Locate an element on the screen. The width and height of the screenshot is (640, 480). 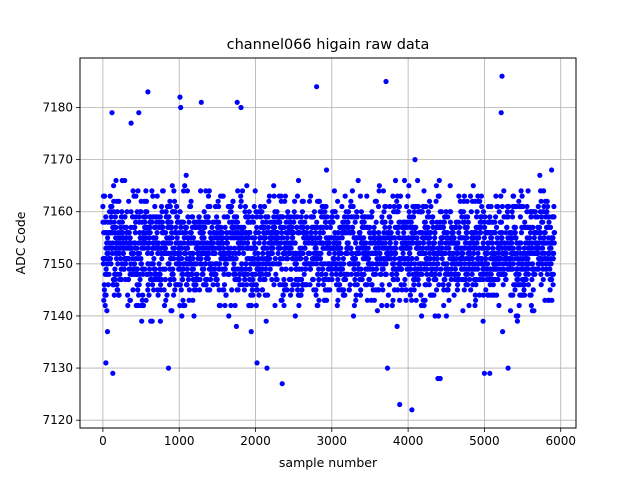
y-tick-label: 7160 is located at coordinates (57, 212).